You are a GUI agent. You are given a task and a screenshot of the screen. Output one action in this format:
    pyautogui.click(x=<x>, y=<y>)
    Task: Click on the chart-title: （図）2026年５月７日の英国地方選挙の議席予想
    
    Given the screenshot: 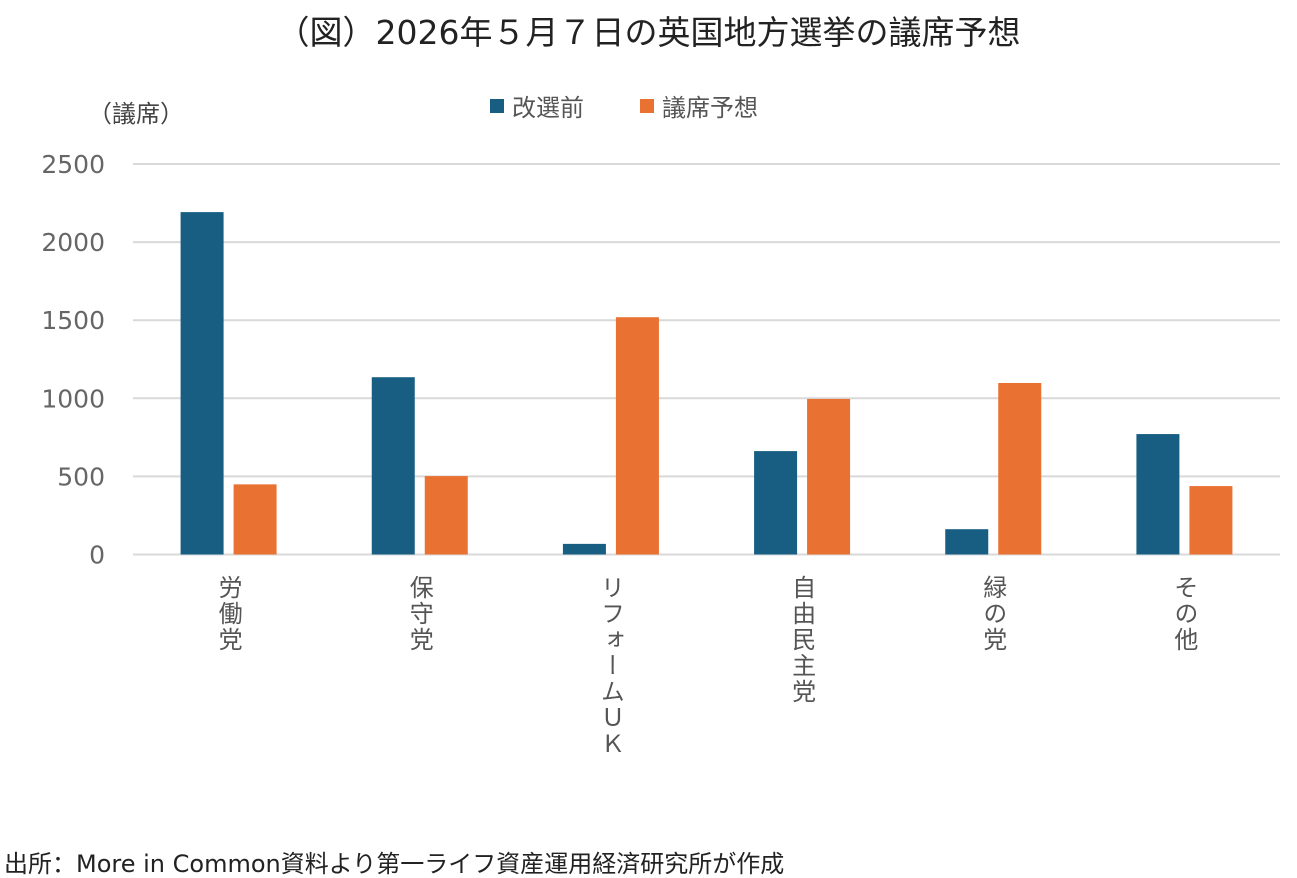 What is the action you would take?
    pyautogui.click(x=648, y=32)
    